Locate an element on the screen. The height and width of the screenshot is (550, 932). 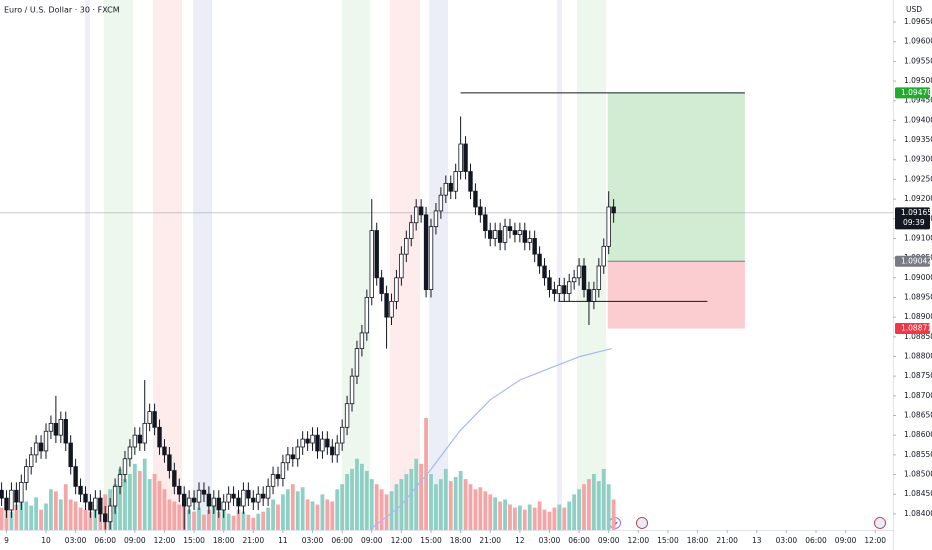
target-zone is located at coordinates (676, 177).